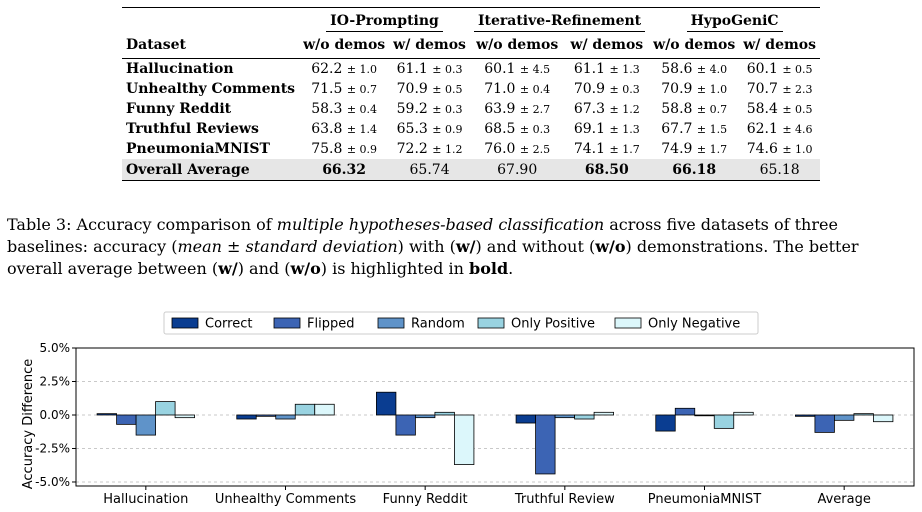 The height and width of the screenshot is (512, 922). I want to click on table-corner, so click(211, 19).